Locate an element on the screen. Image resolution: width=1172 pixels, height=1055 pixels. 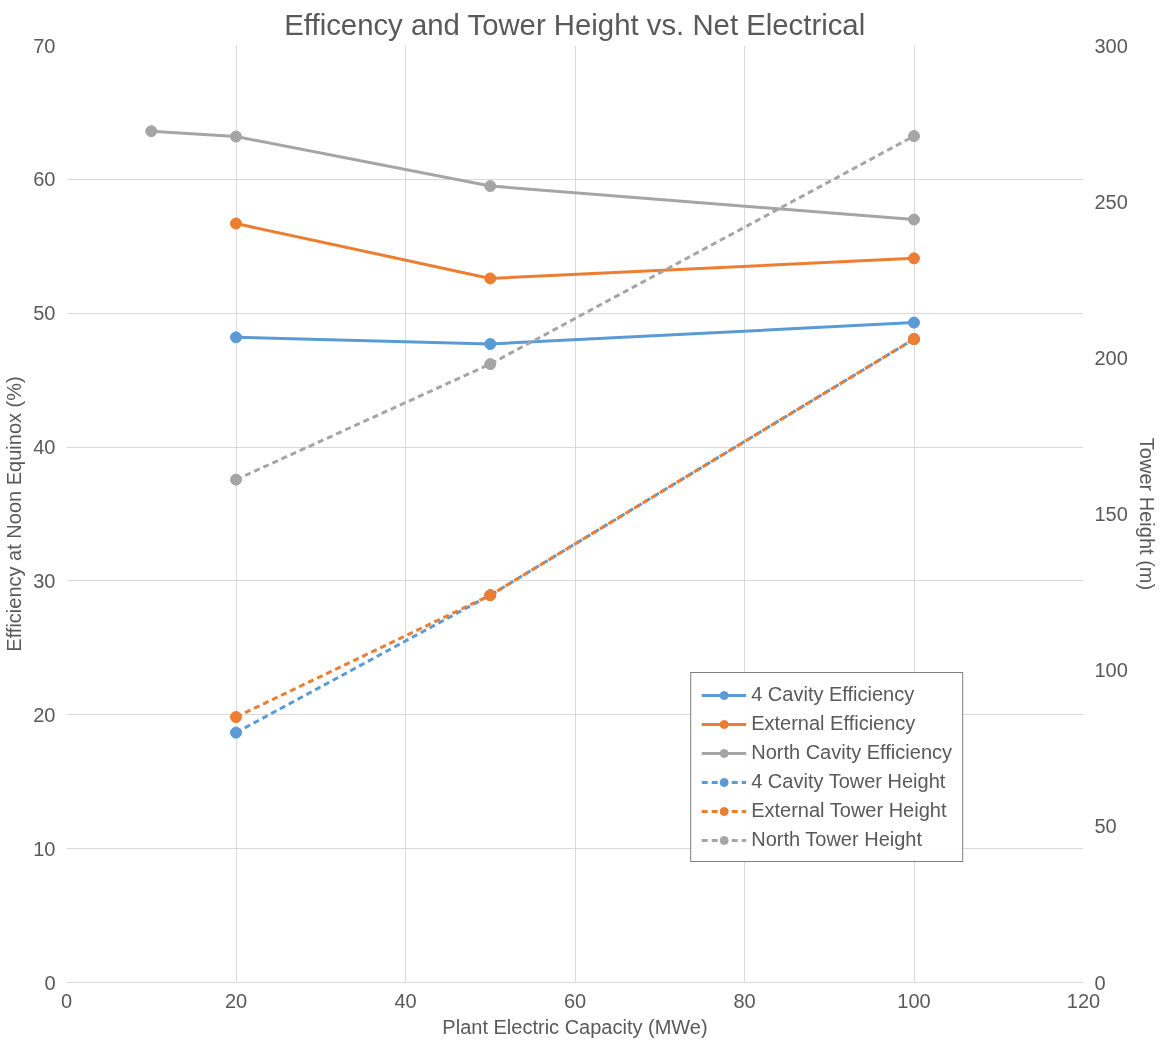
y-tick-label: 40 is located at coordinates (44, 447).